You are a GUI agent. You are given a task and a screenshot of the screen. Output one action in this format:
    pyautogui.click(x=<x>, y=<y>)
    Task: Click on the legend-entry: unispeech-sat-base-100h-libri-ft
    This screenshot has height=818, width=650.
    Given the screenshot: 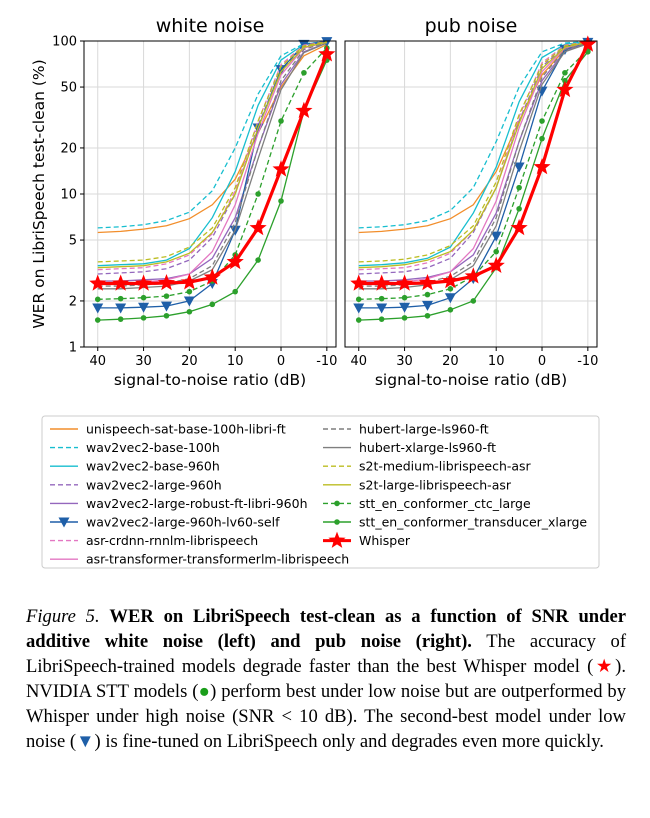 What is the action you would take?
    pyautogui.click(x=168, y=429)
    